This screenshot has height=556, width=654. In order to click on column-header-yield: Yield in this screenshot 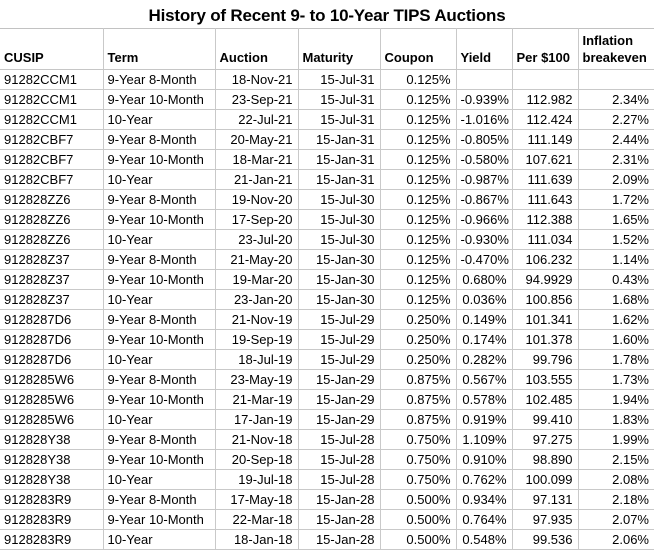, I will do `click(484, 49)`.